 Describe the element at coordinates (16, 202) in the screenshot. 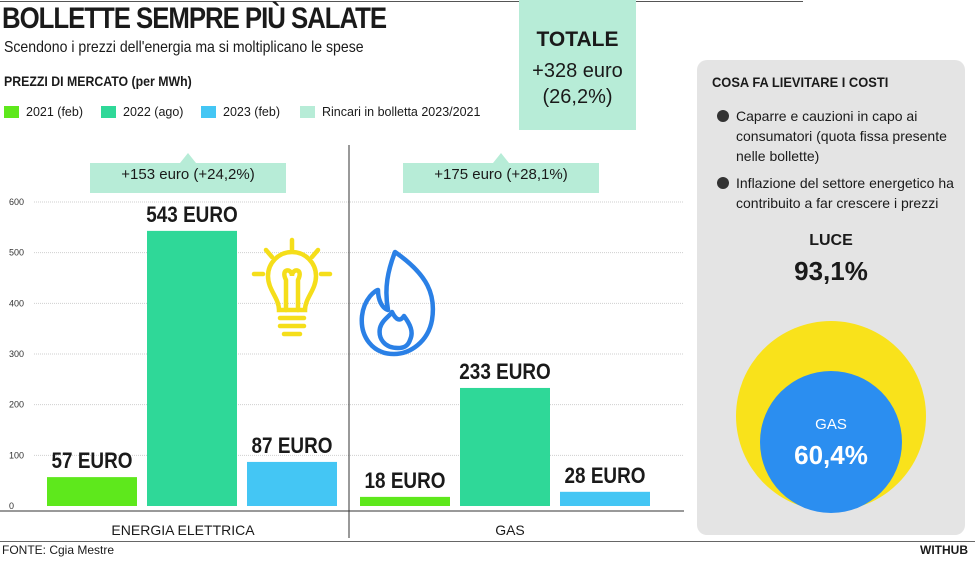

I see `y-tick-label: 600` at that location.